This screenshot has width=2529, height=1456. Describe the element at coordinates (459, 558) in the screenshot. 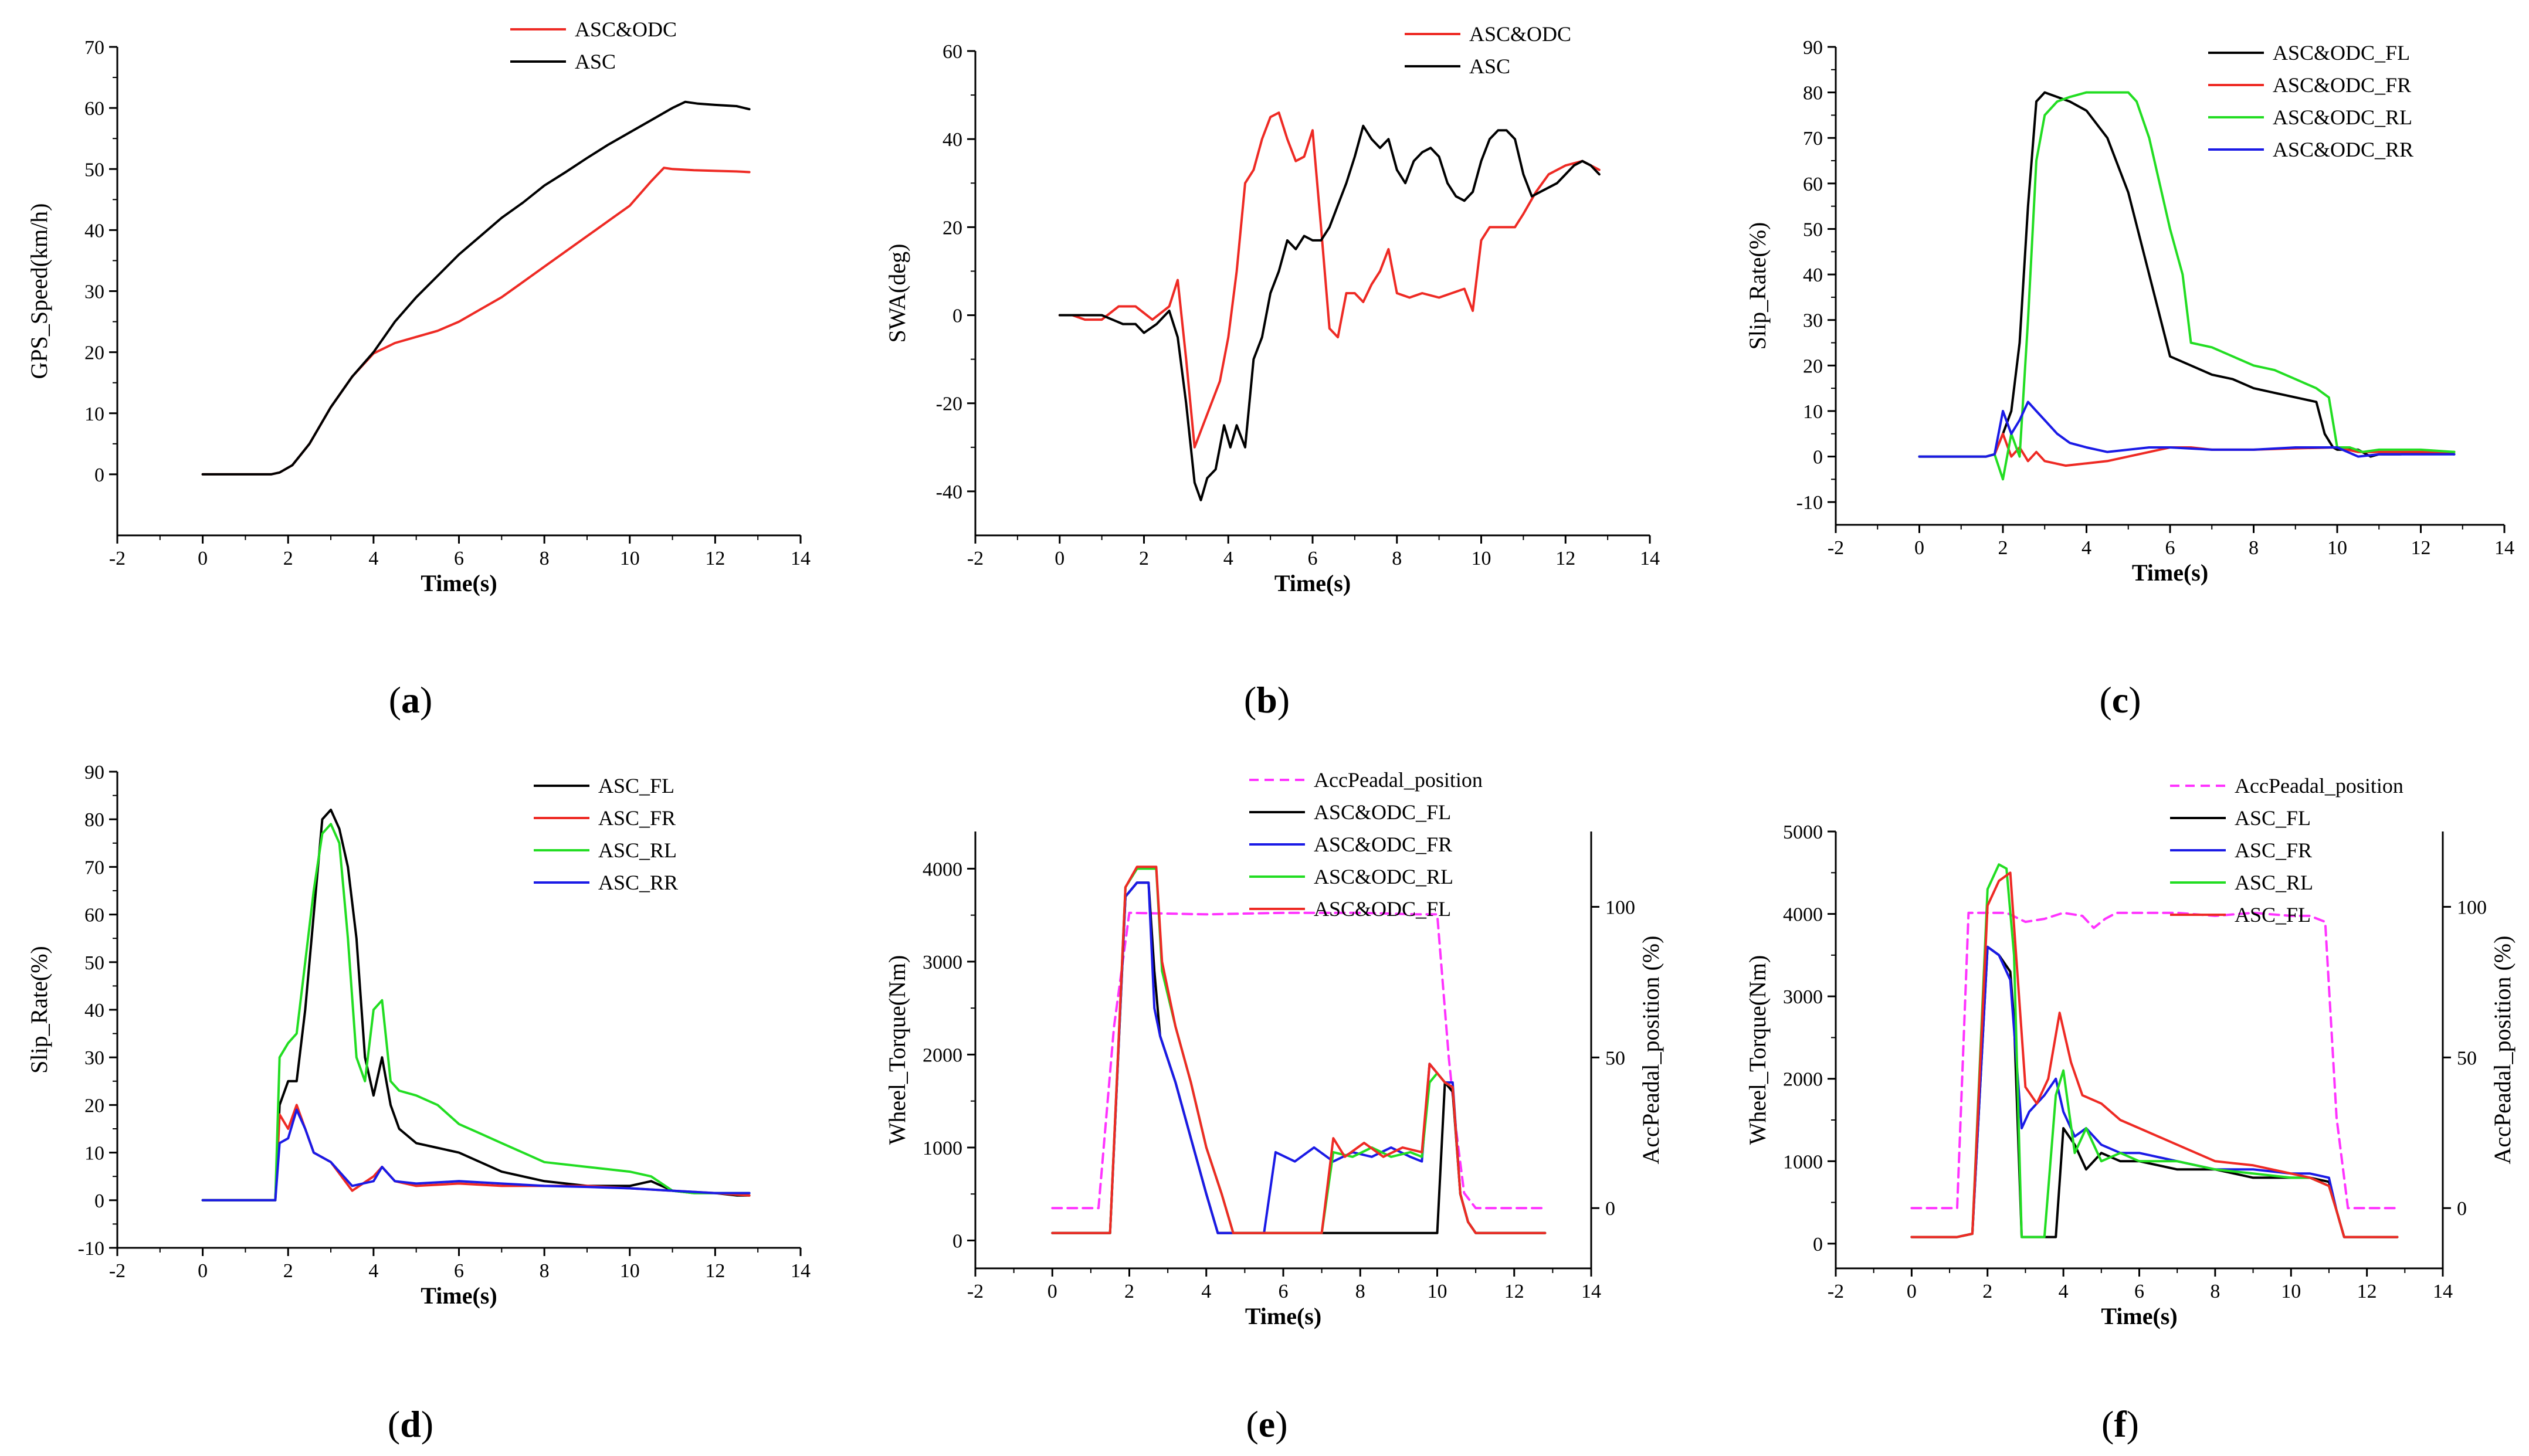

I see `x-tick-label: 6` at that location.